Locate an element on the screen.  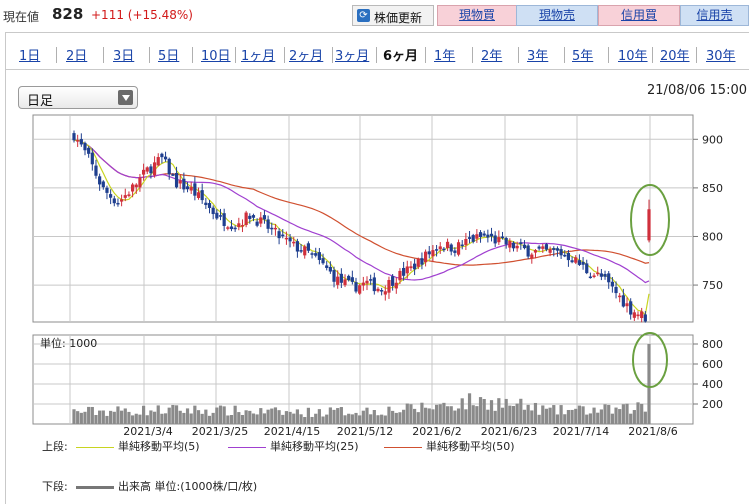
x-tick-label: 2021/8/6 is located at coordinates (652, 431).